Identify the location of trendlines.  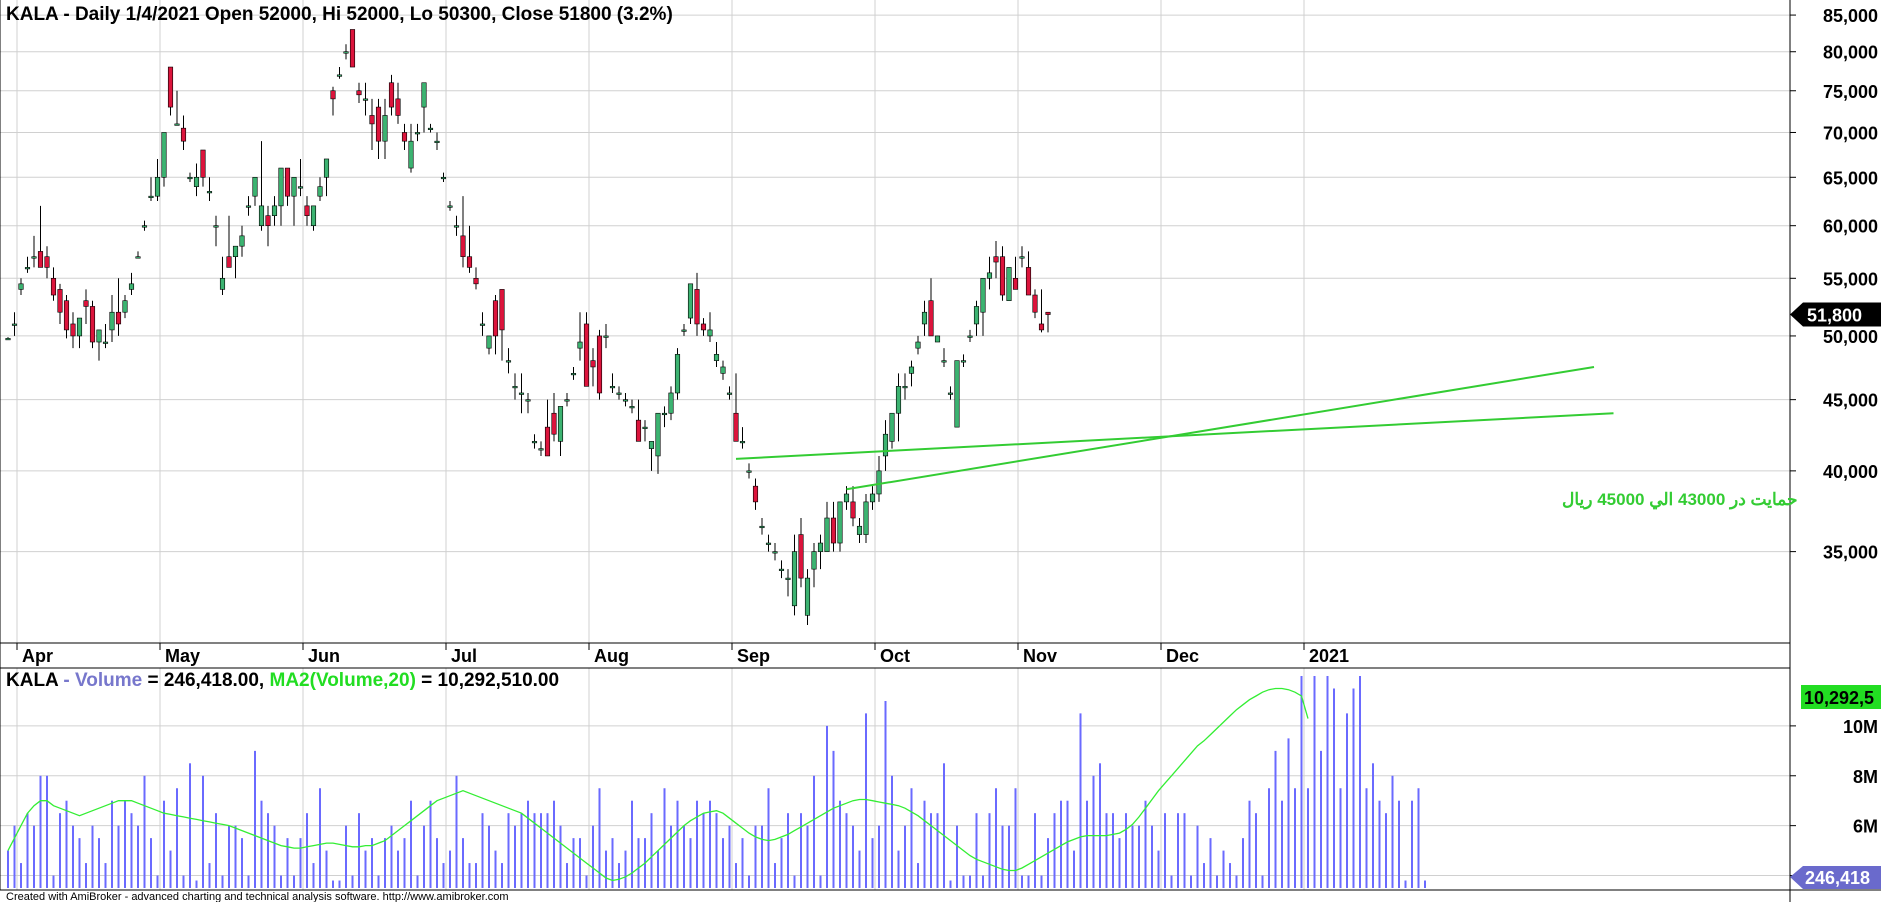
(1174, 428).